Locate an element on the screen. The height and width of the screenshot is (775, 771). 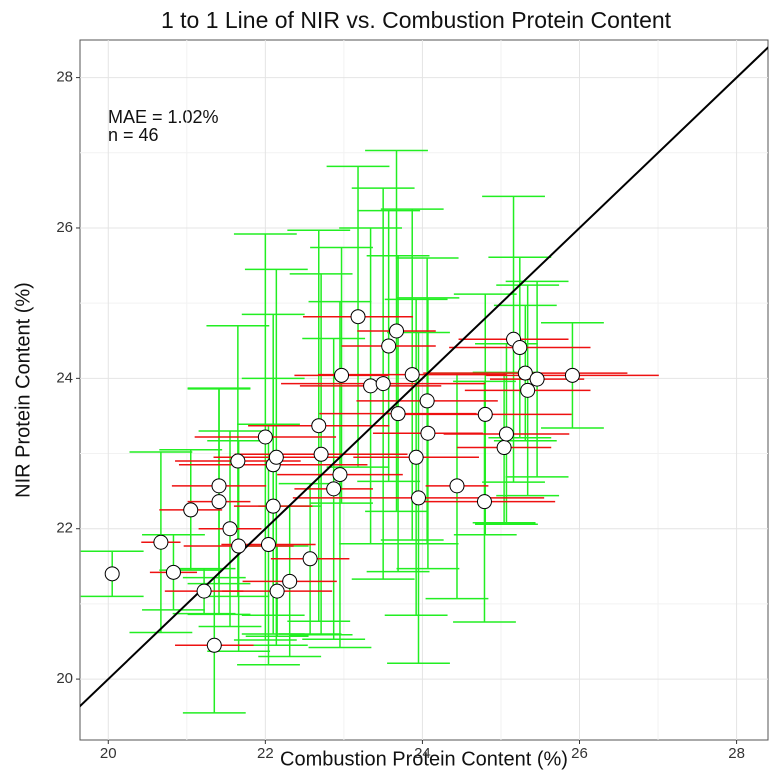
x-axis-label: Combustion Protein Content (%) is located at coordinates (424, 759).